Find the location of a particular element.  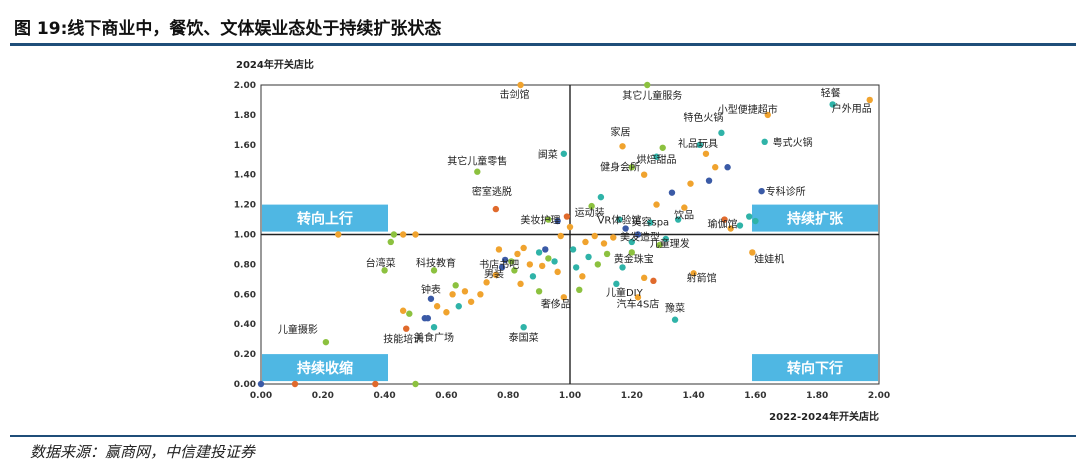

quadrant-label-bottom-right: 转向下行 is located at coordinates (815, 368).